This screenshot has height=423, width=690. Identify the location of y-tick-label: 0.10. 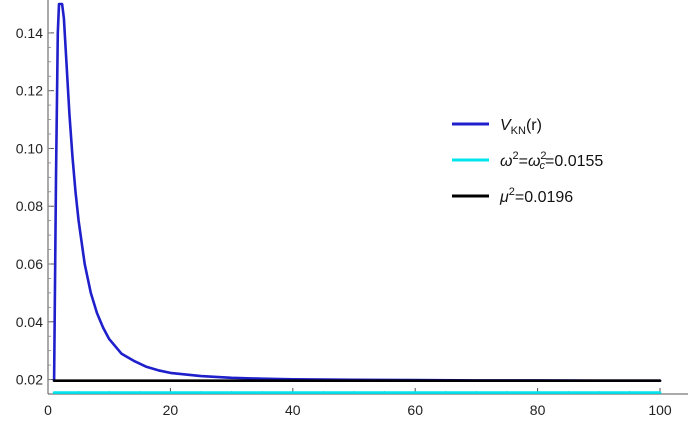
(29, 148).